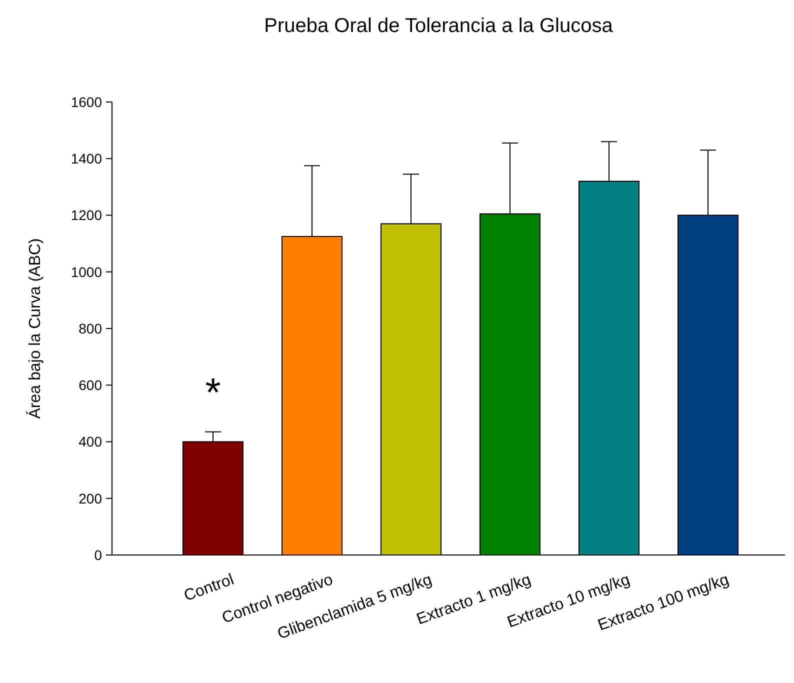 This screenshot has height=683, width=794. What do you see at coordinates (90, 498) in the screenshot?
I see `y-tick-label: 200` at bounding box center [90, 498].